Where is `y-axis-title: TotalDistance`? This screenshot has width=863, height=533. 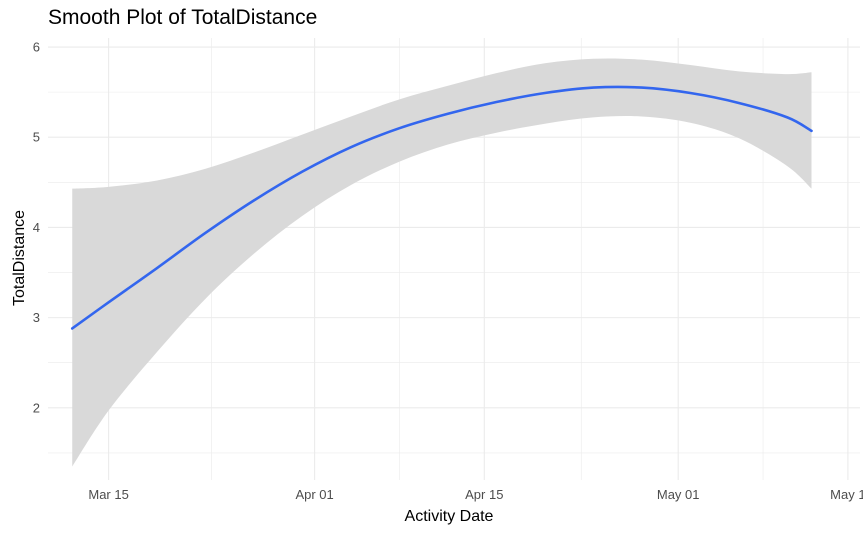 y-axis-title: TotalDistance is located at coordinates (19, 258).